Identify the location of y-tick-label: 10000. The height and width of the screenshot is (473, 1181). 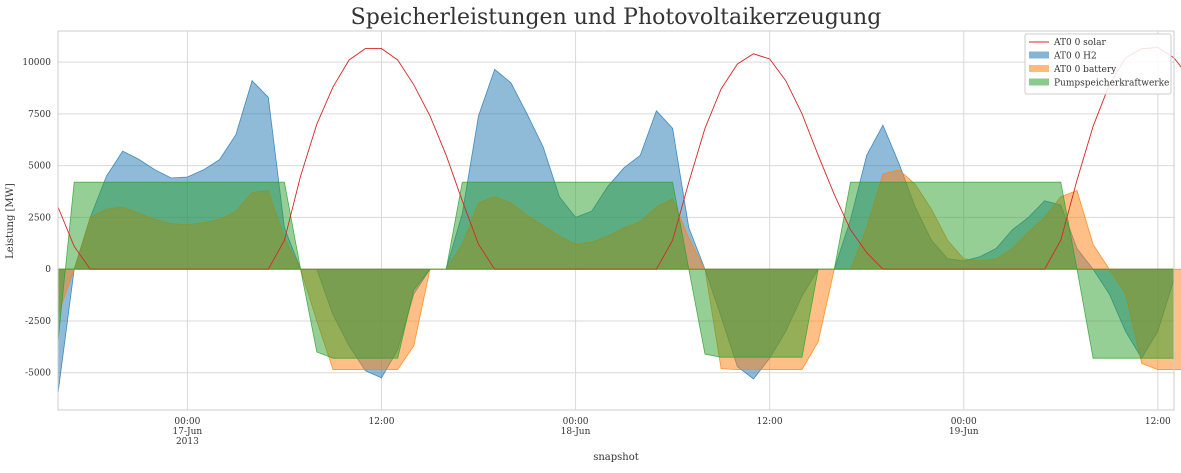
(36, 63).